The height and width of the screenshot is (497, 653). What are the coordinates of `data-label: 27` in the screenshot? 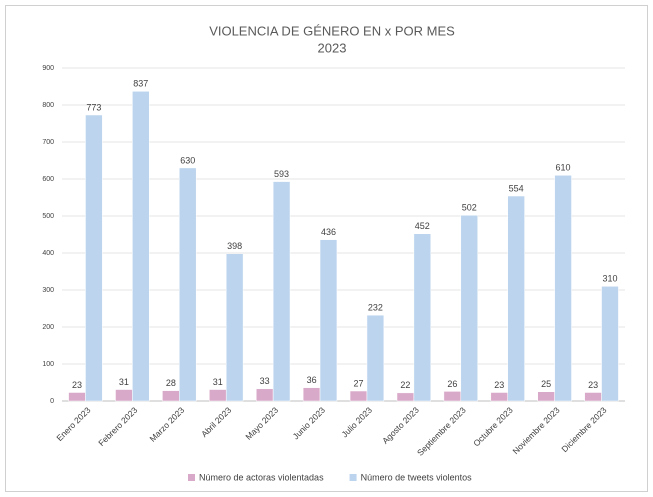 It's located at (359, 383).